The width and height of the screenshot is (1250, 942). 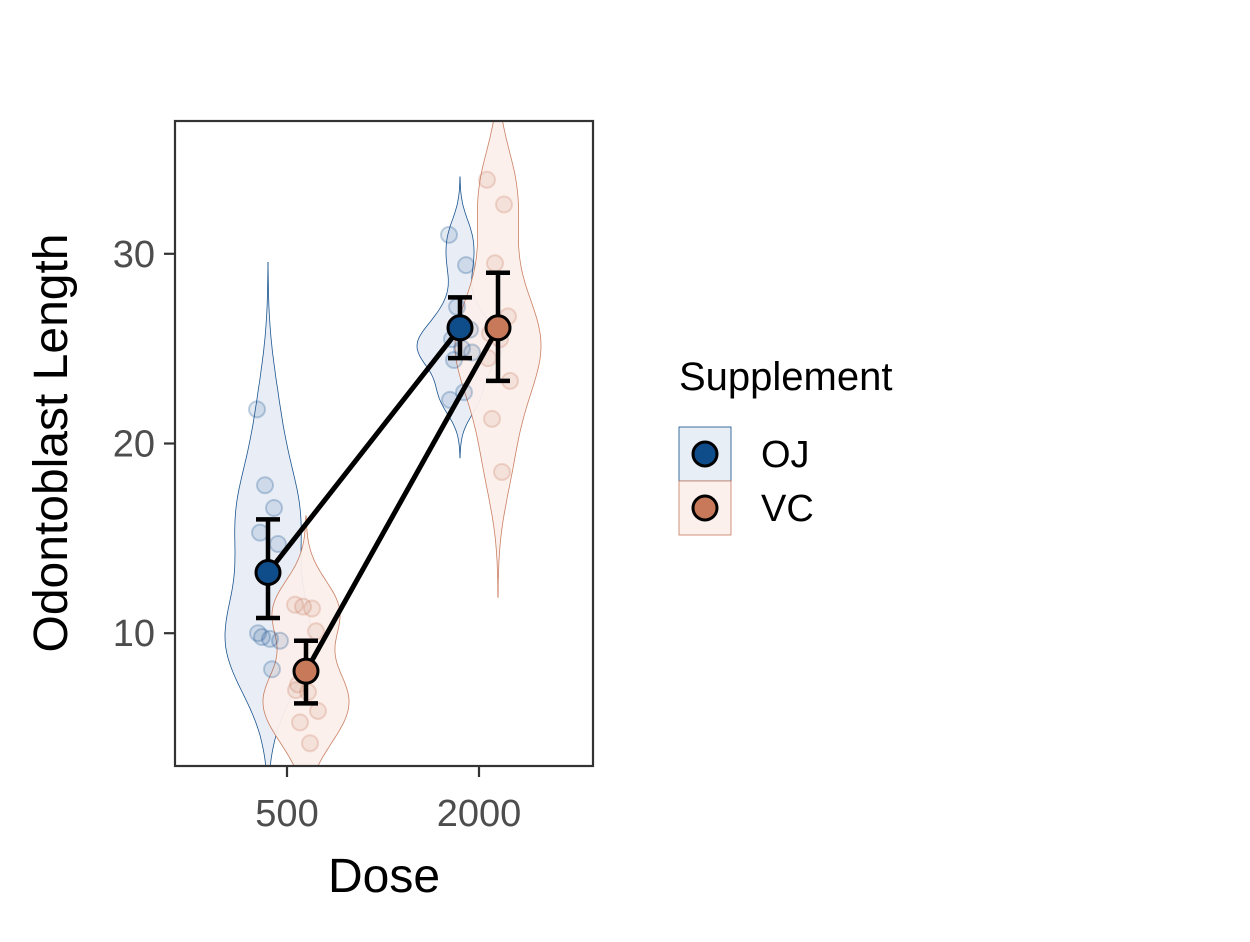 I want to click on mean-line-oj, so click(x=364, y=450).